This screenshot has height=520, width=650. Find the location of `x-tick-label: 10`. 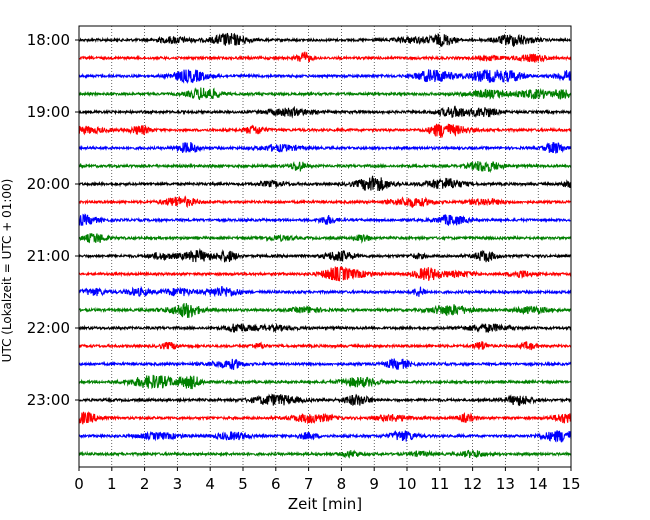

x-tick-label: 10 is located at coordinates (406, 484).